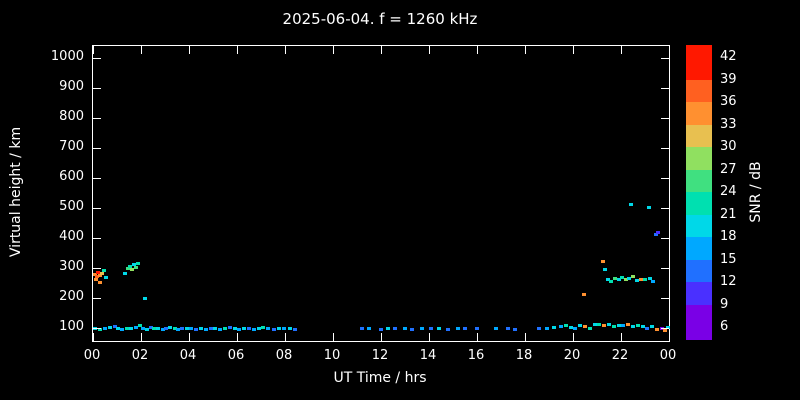 This screenshot has width=800, height=400. What do you see at coordinates (140, 355) in the screenshot?
I see `x-tick-label: 02` at bounding box center [140, 355].